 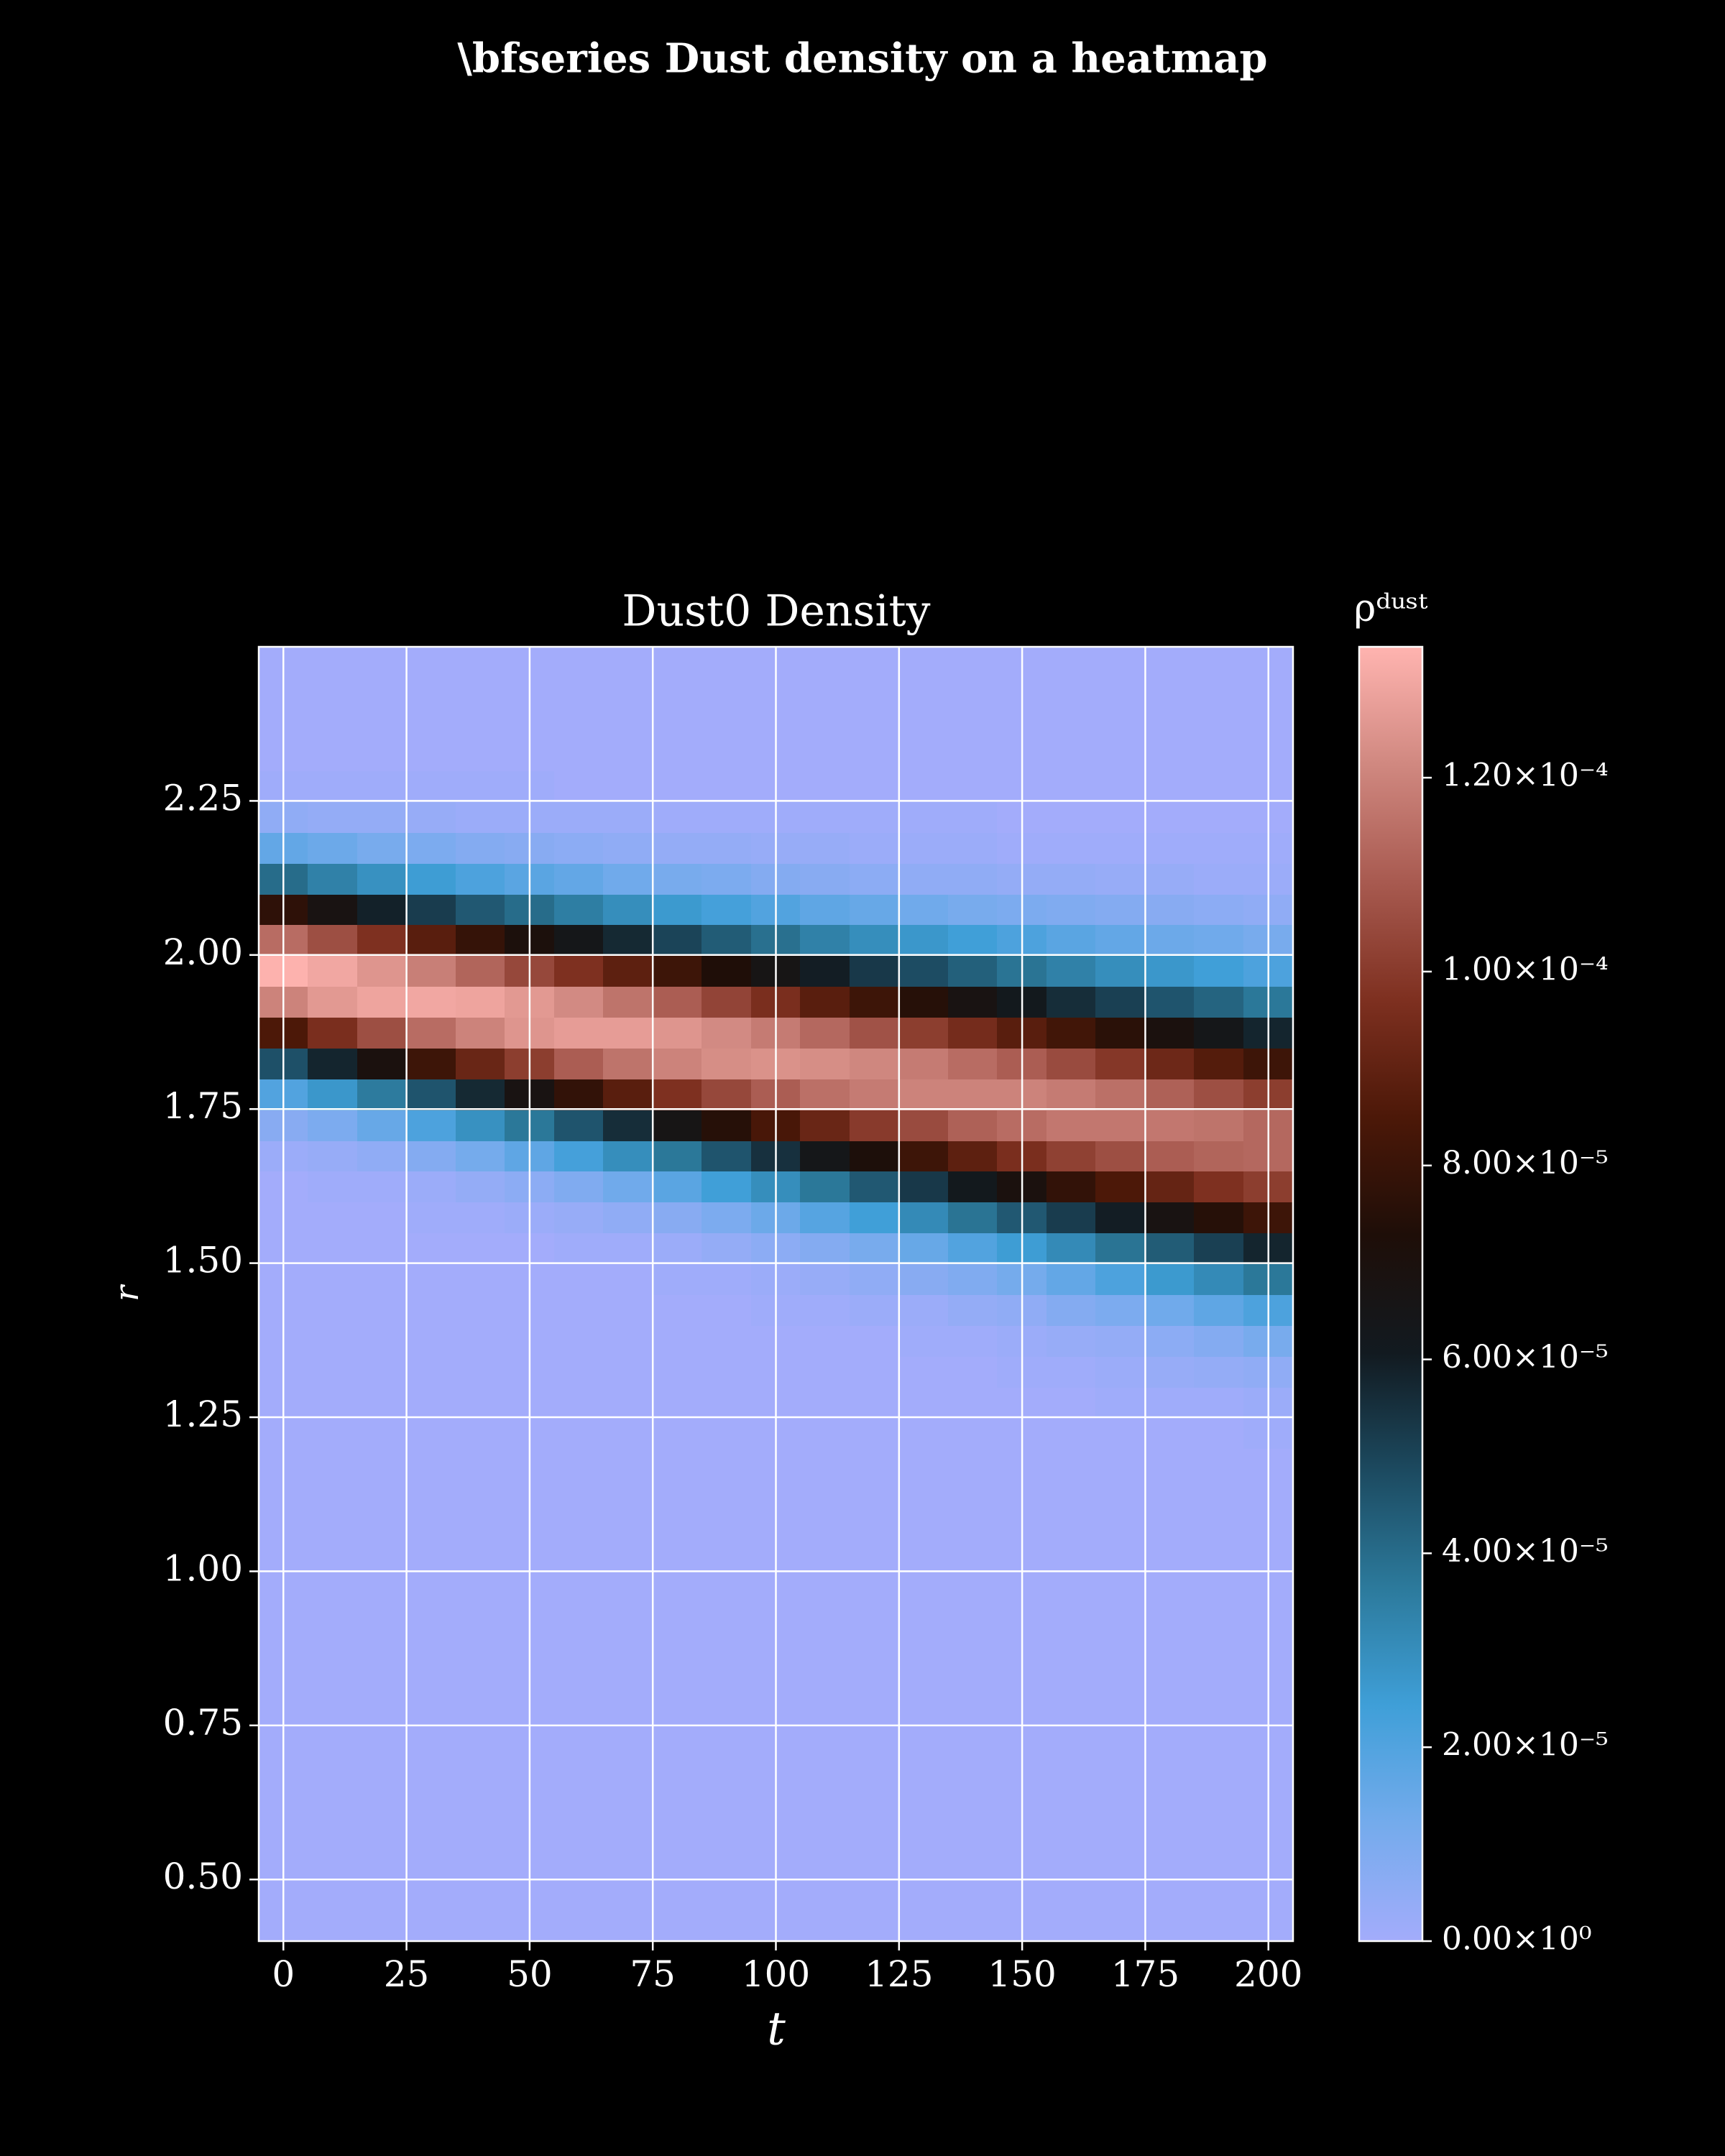 I want to click on y-tick-label: 1.25, so click(x=203, y=1414).